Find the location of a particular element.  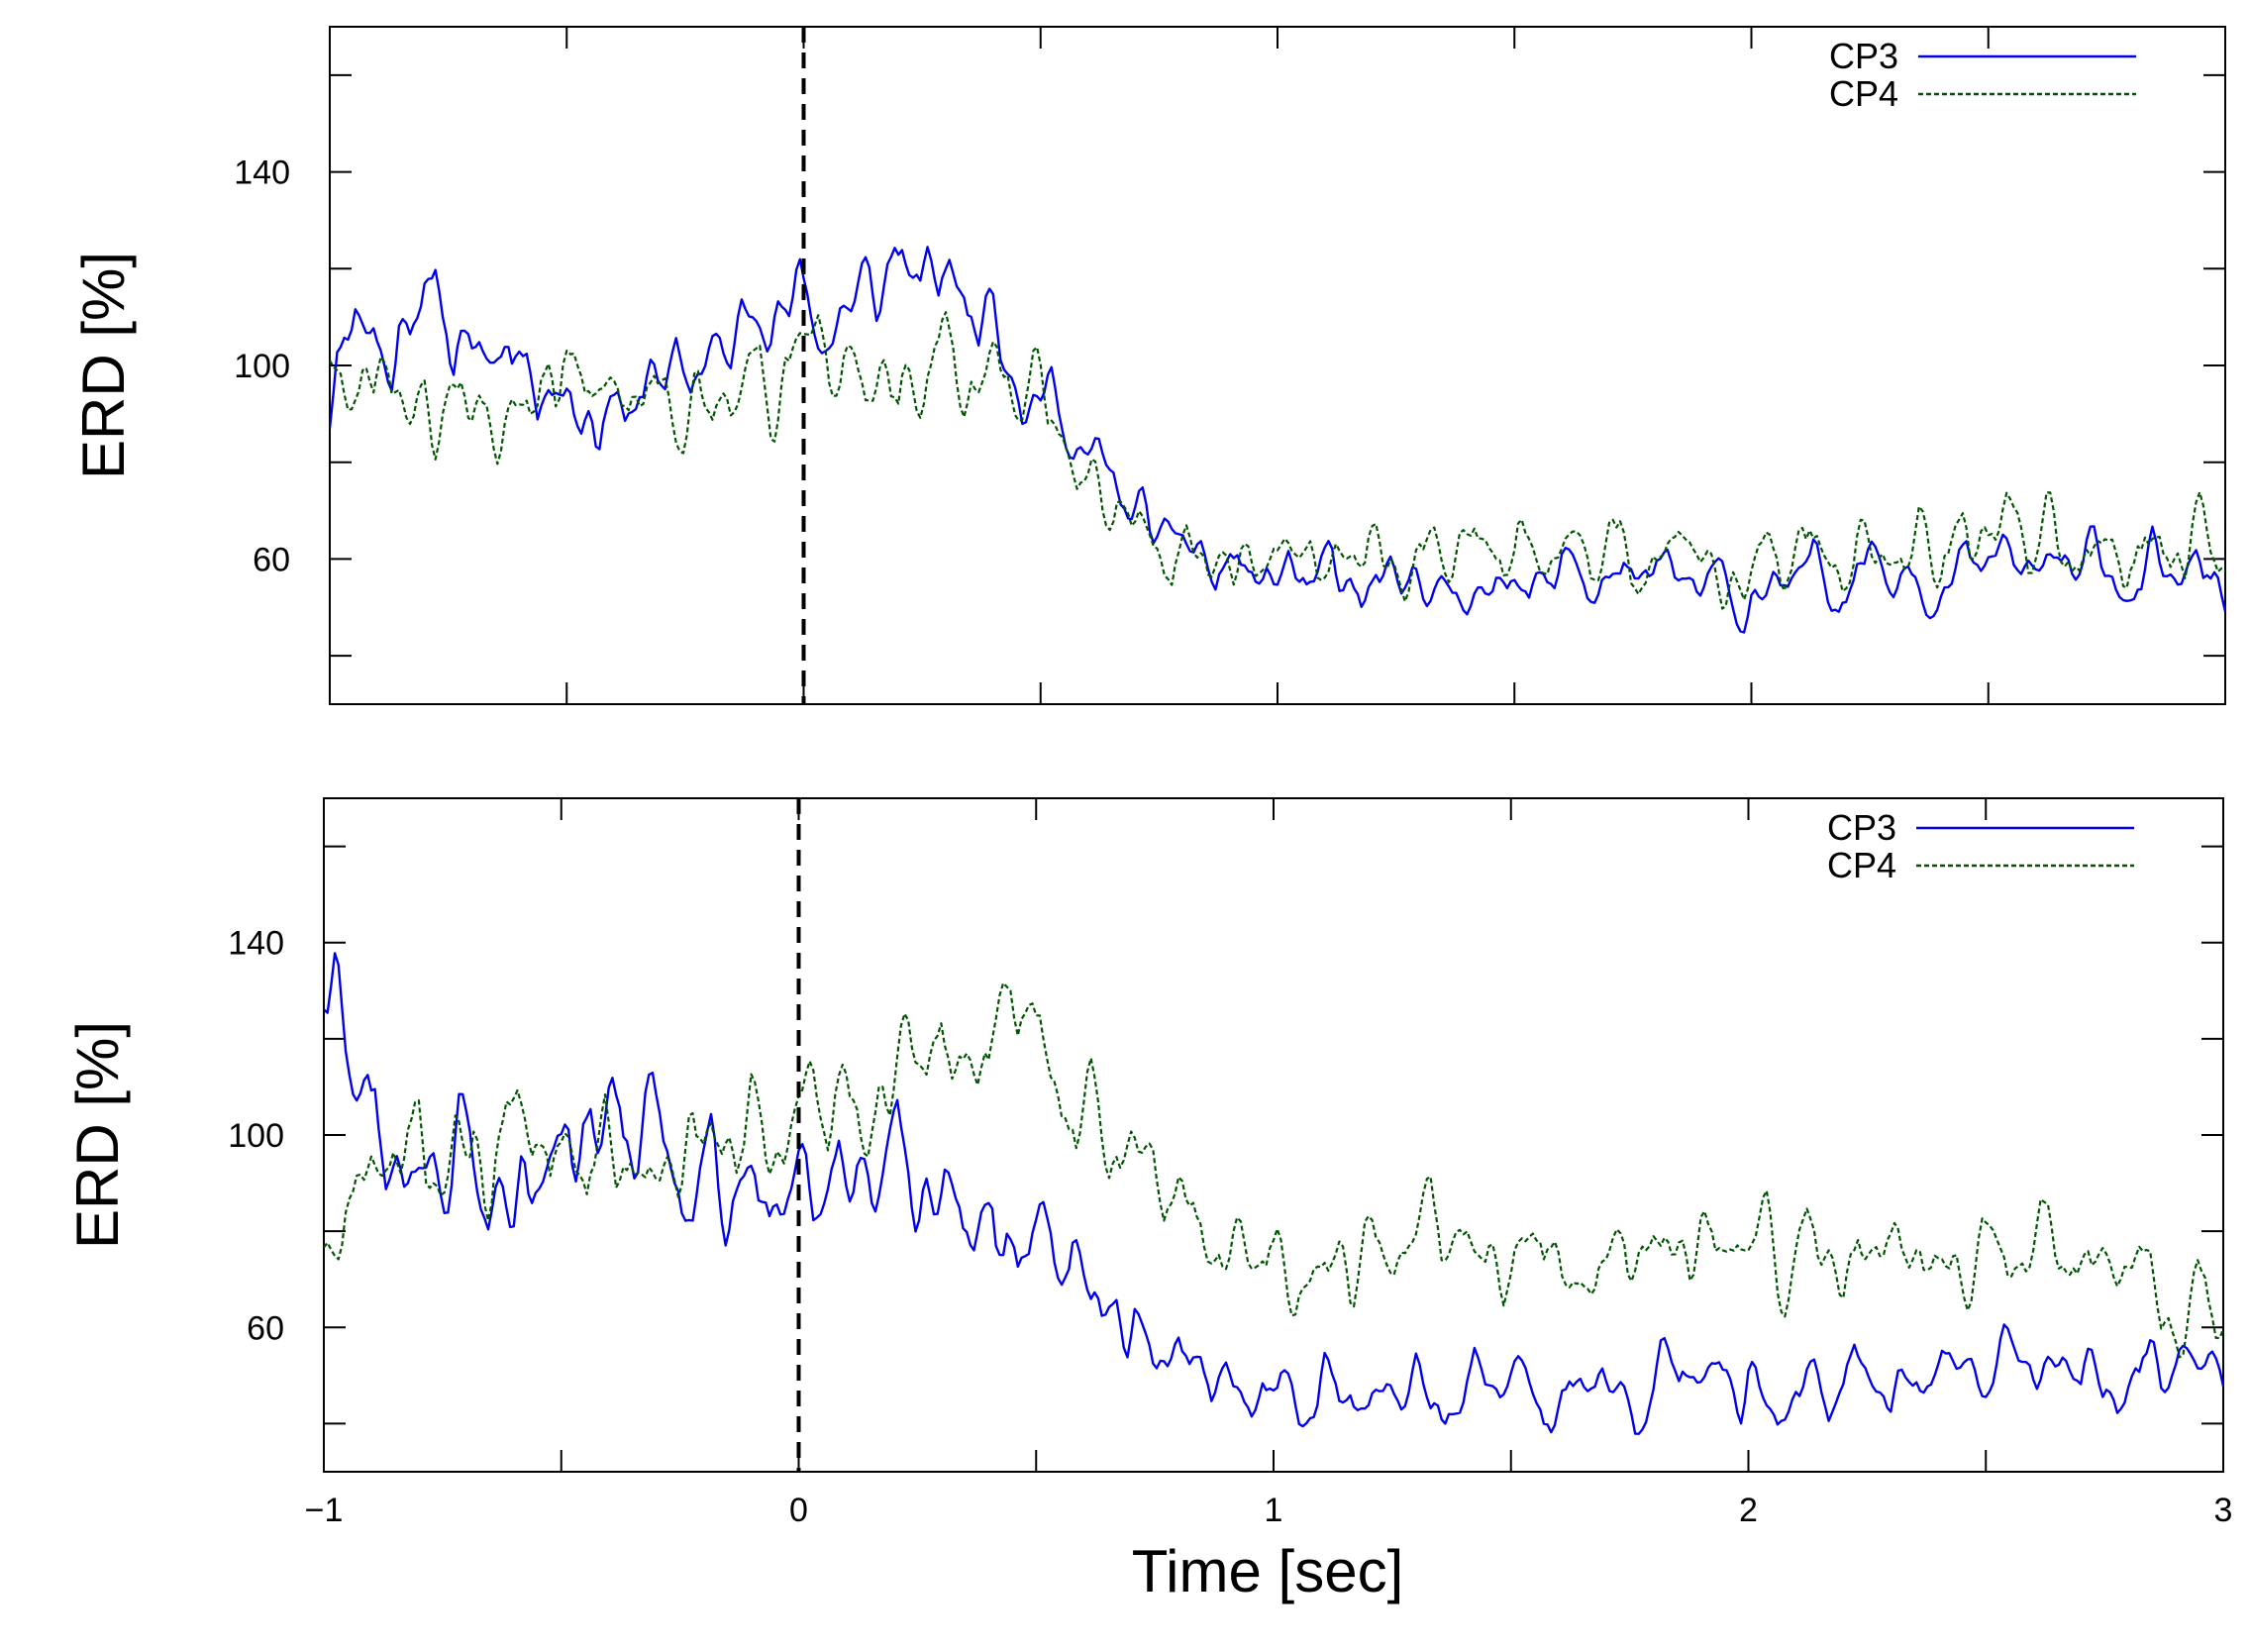

x-tick-label: 3 is located at coordinates (2223, 1511).